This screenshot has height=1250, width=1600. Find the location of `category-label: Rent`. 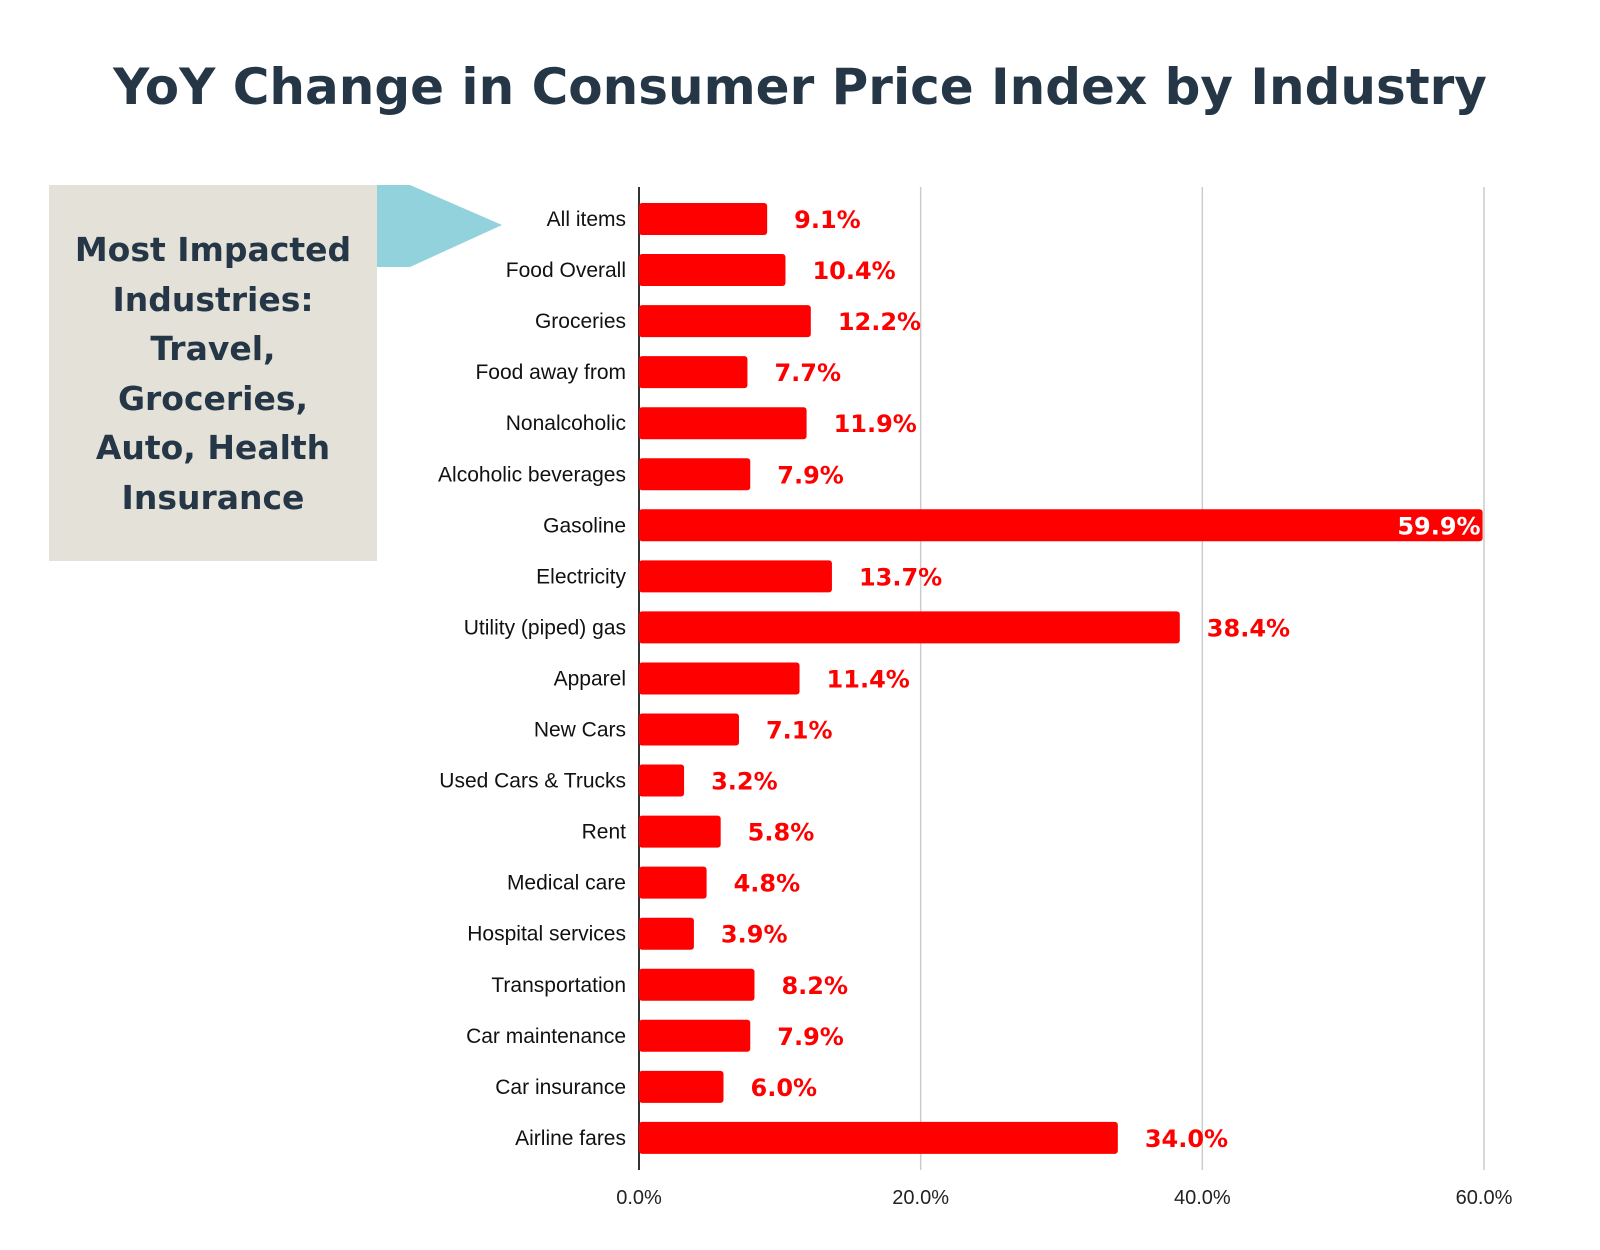

category-label: Rent is located at coordinates (604, 832).